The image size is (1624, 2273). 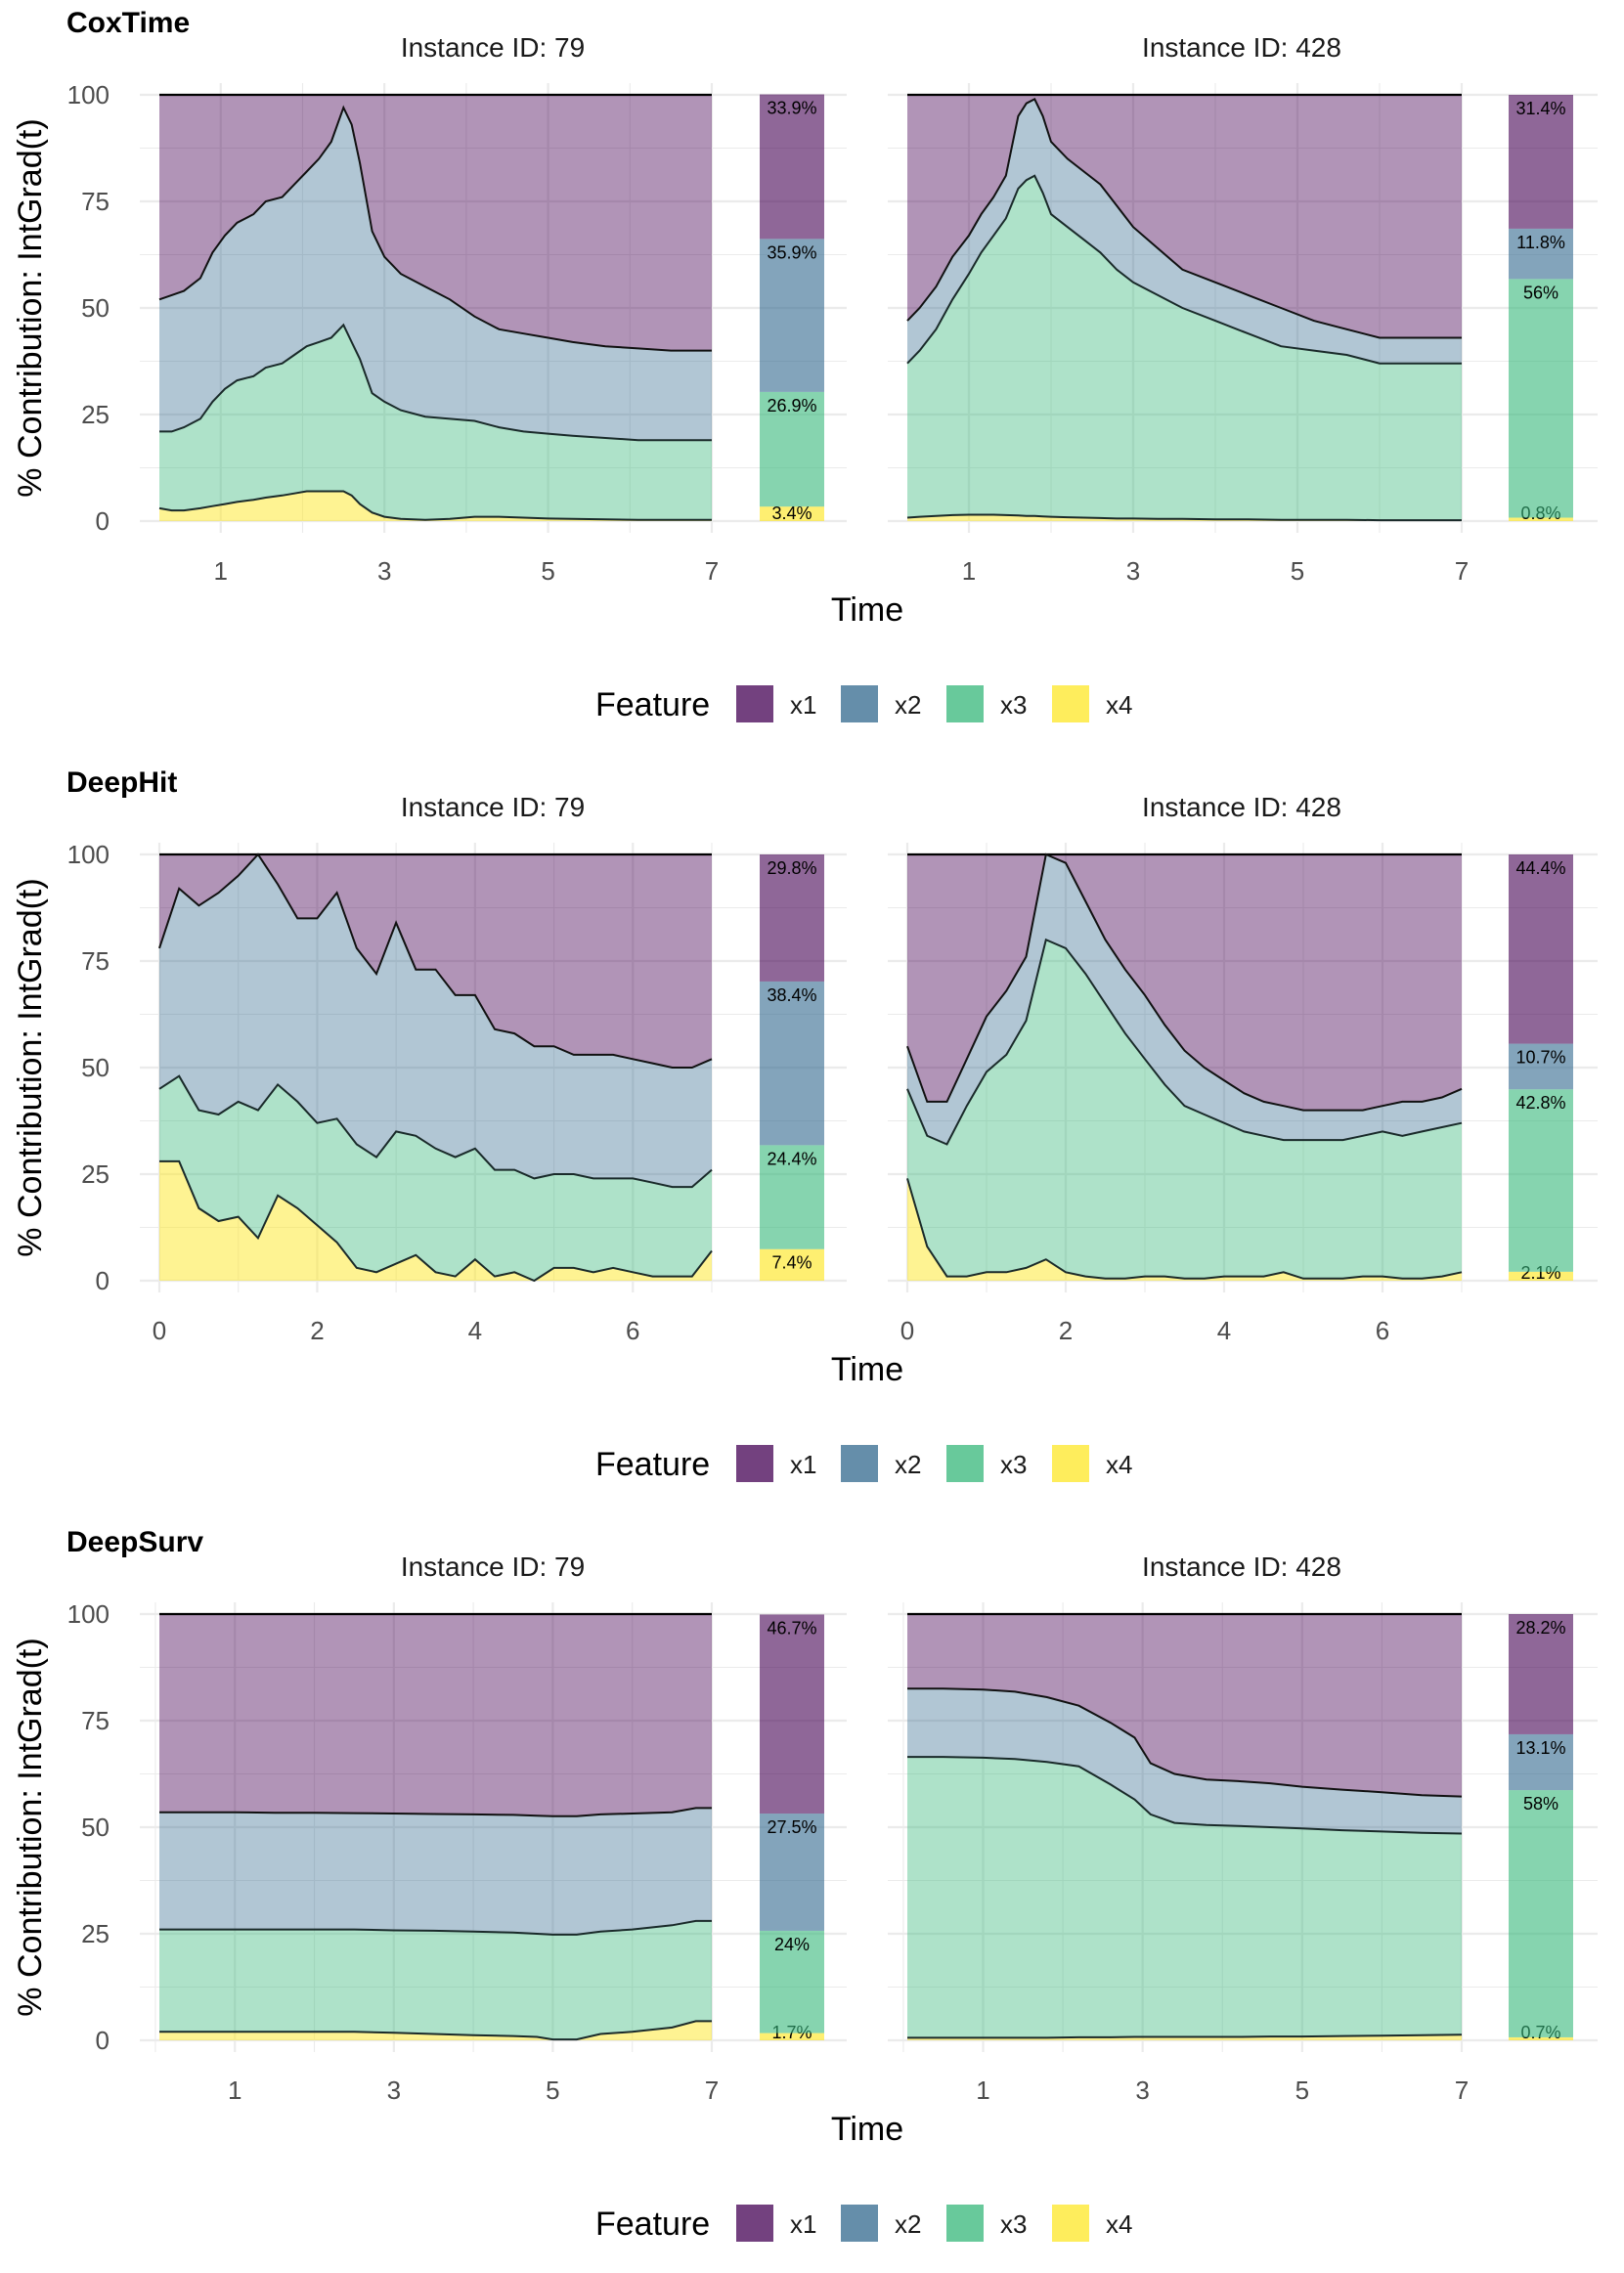 What do you see at coordinates (792, 1827) in the screenshot?
I see `bar-label-x2: 27.5%` at bounding box center [792, 1827].